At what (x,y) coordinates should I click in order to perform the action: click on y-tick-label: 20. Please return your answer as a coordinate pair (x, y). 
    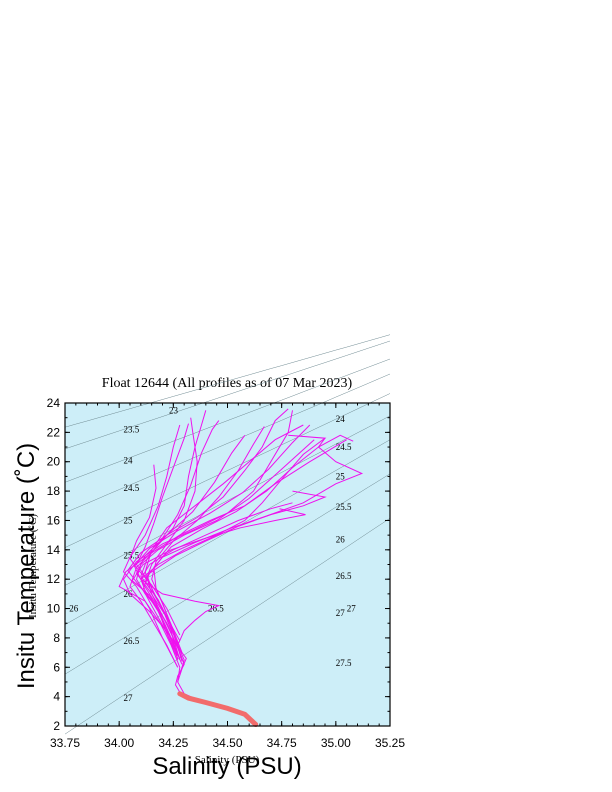
    Looking at the image, I should click on (54, 462).